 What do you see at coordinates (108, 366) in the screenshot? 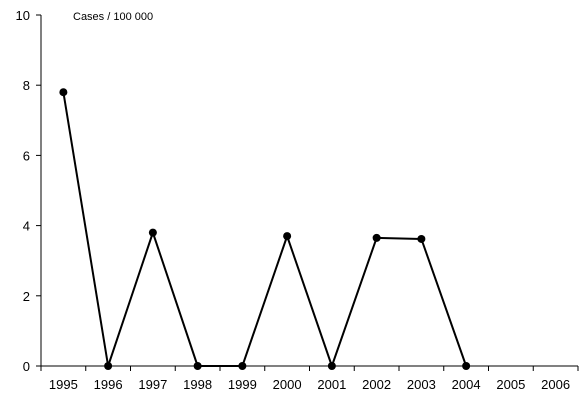
I see `data-point-1996` at bounding box center [108, 366].